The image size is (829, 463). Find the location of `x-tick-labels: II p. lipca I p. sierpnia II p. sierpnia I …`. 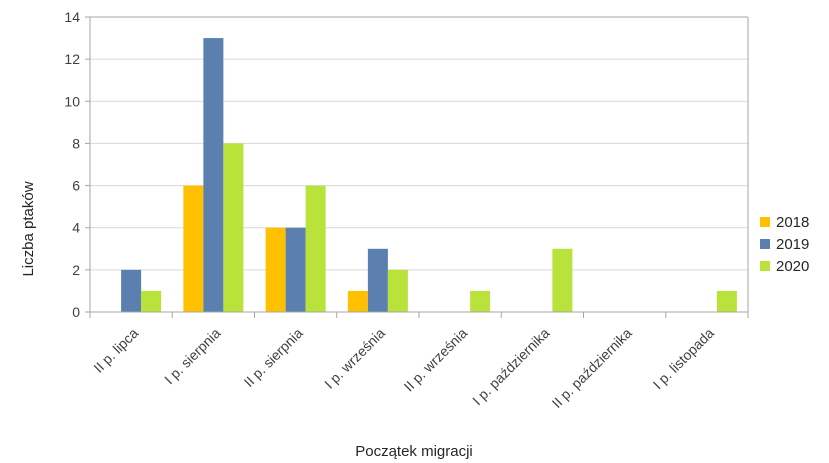

x-tick-labels: II p. lipca I p. sierpnia II p. sierpnia I … is located at coordinates (403, 368).